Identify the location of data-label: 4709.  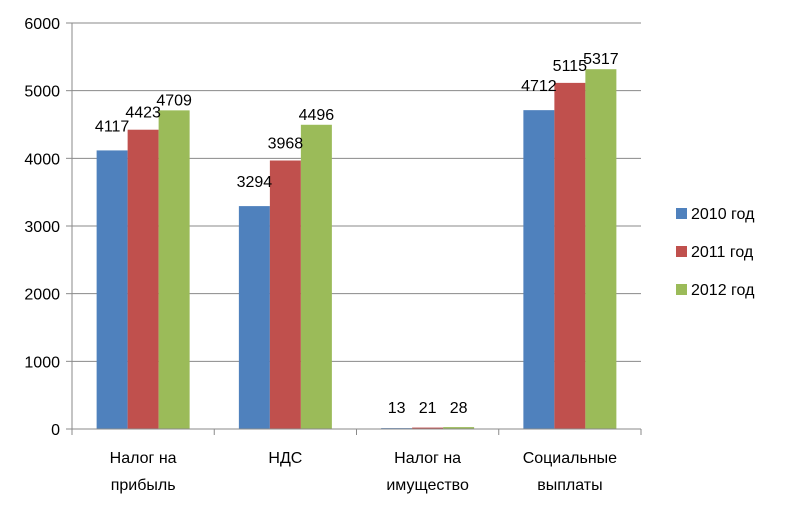
(174, 100).